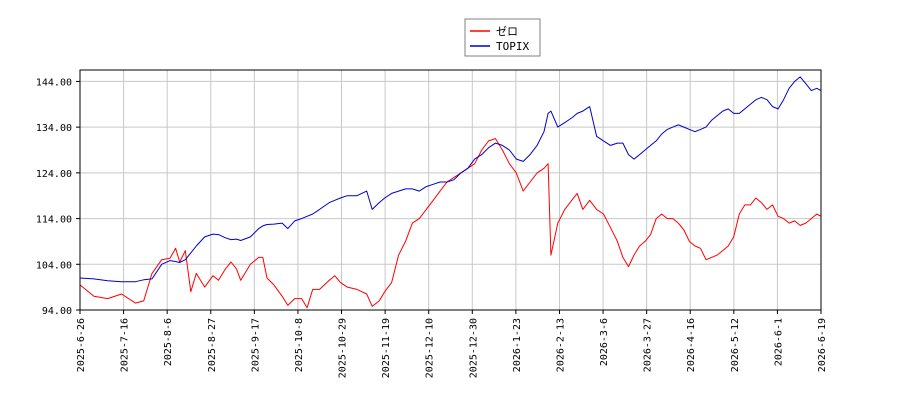 The width and height of the screenshot is (900, 400). I want to click on y-tick-label: 144.00, so click(54, 82).